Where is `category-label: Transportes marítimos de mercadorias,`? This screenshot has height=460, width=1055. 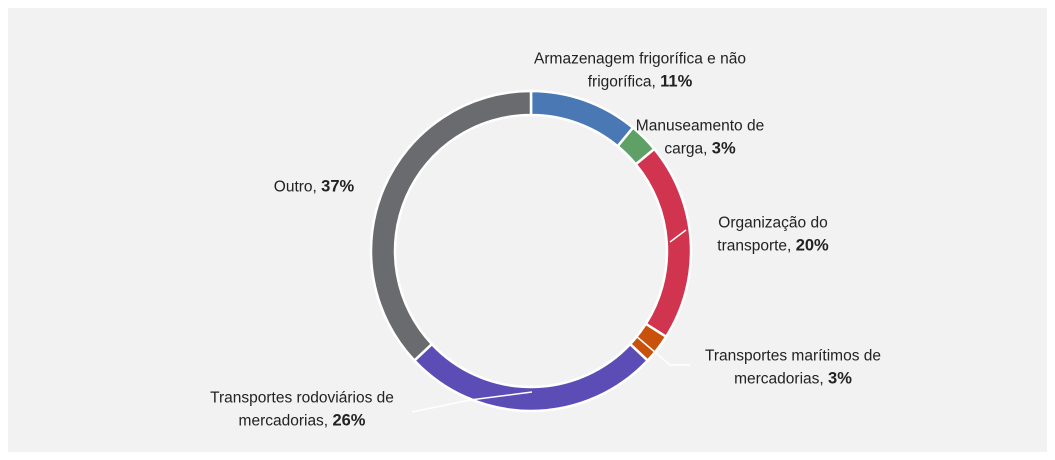
category-label: Transportes marítimos de mercadorias, is located at coordinates (792, 367).